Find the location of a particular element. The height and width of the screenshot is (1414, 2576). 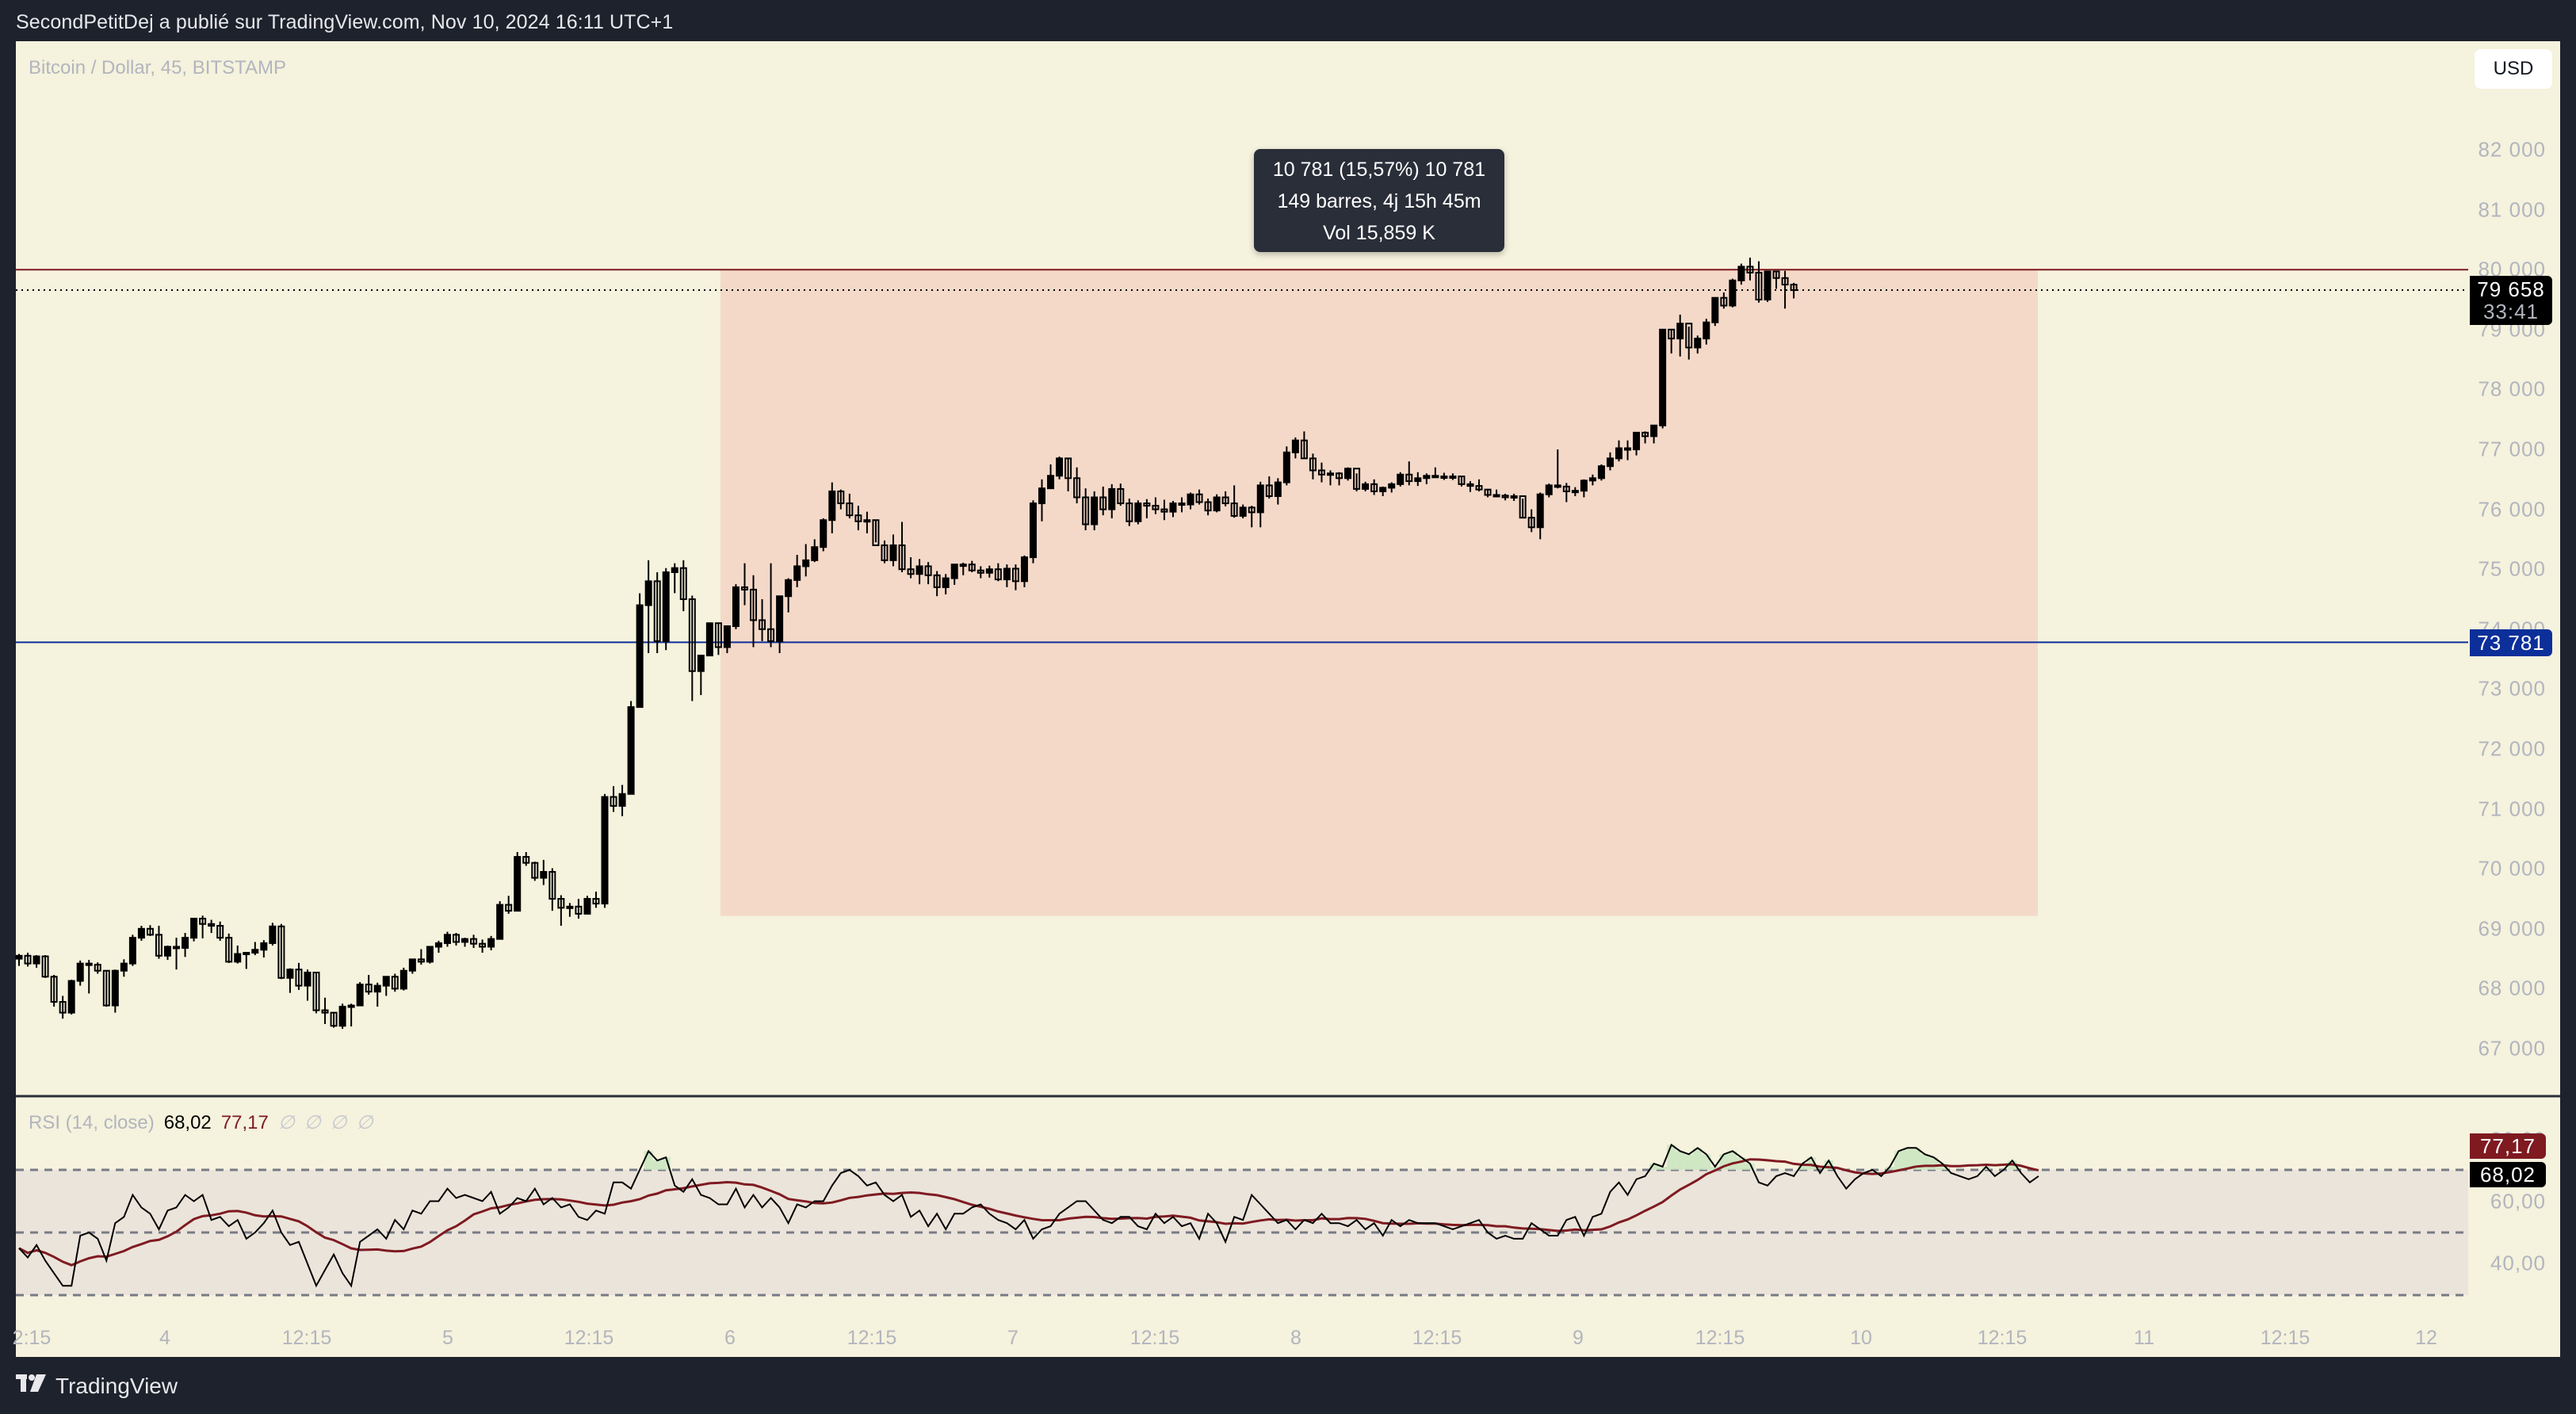

tradingview-logo: TradingView is located at coordinates (97, 1386).